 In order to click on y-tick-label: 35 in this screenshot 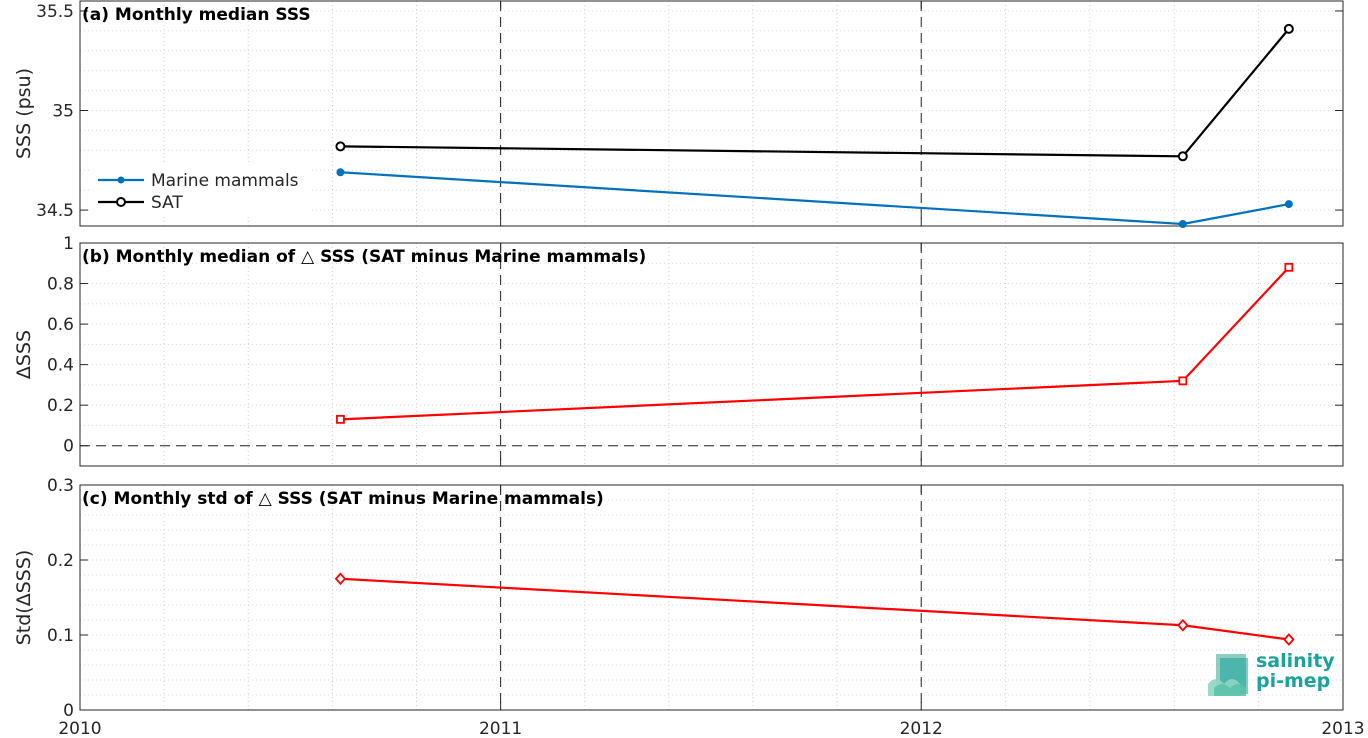, I will do `click(63, 112)`.